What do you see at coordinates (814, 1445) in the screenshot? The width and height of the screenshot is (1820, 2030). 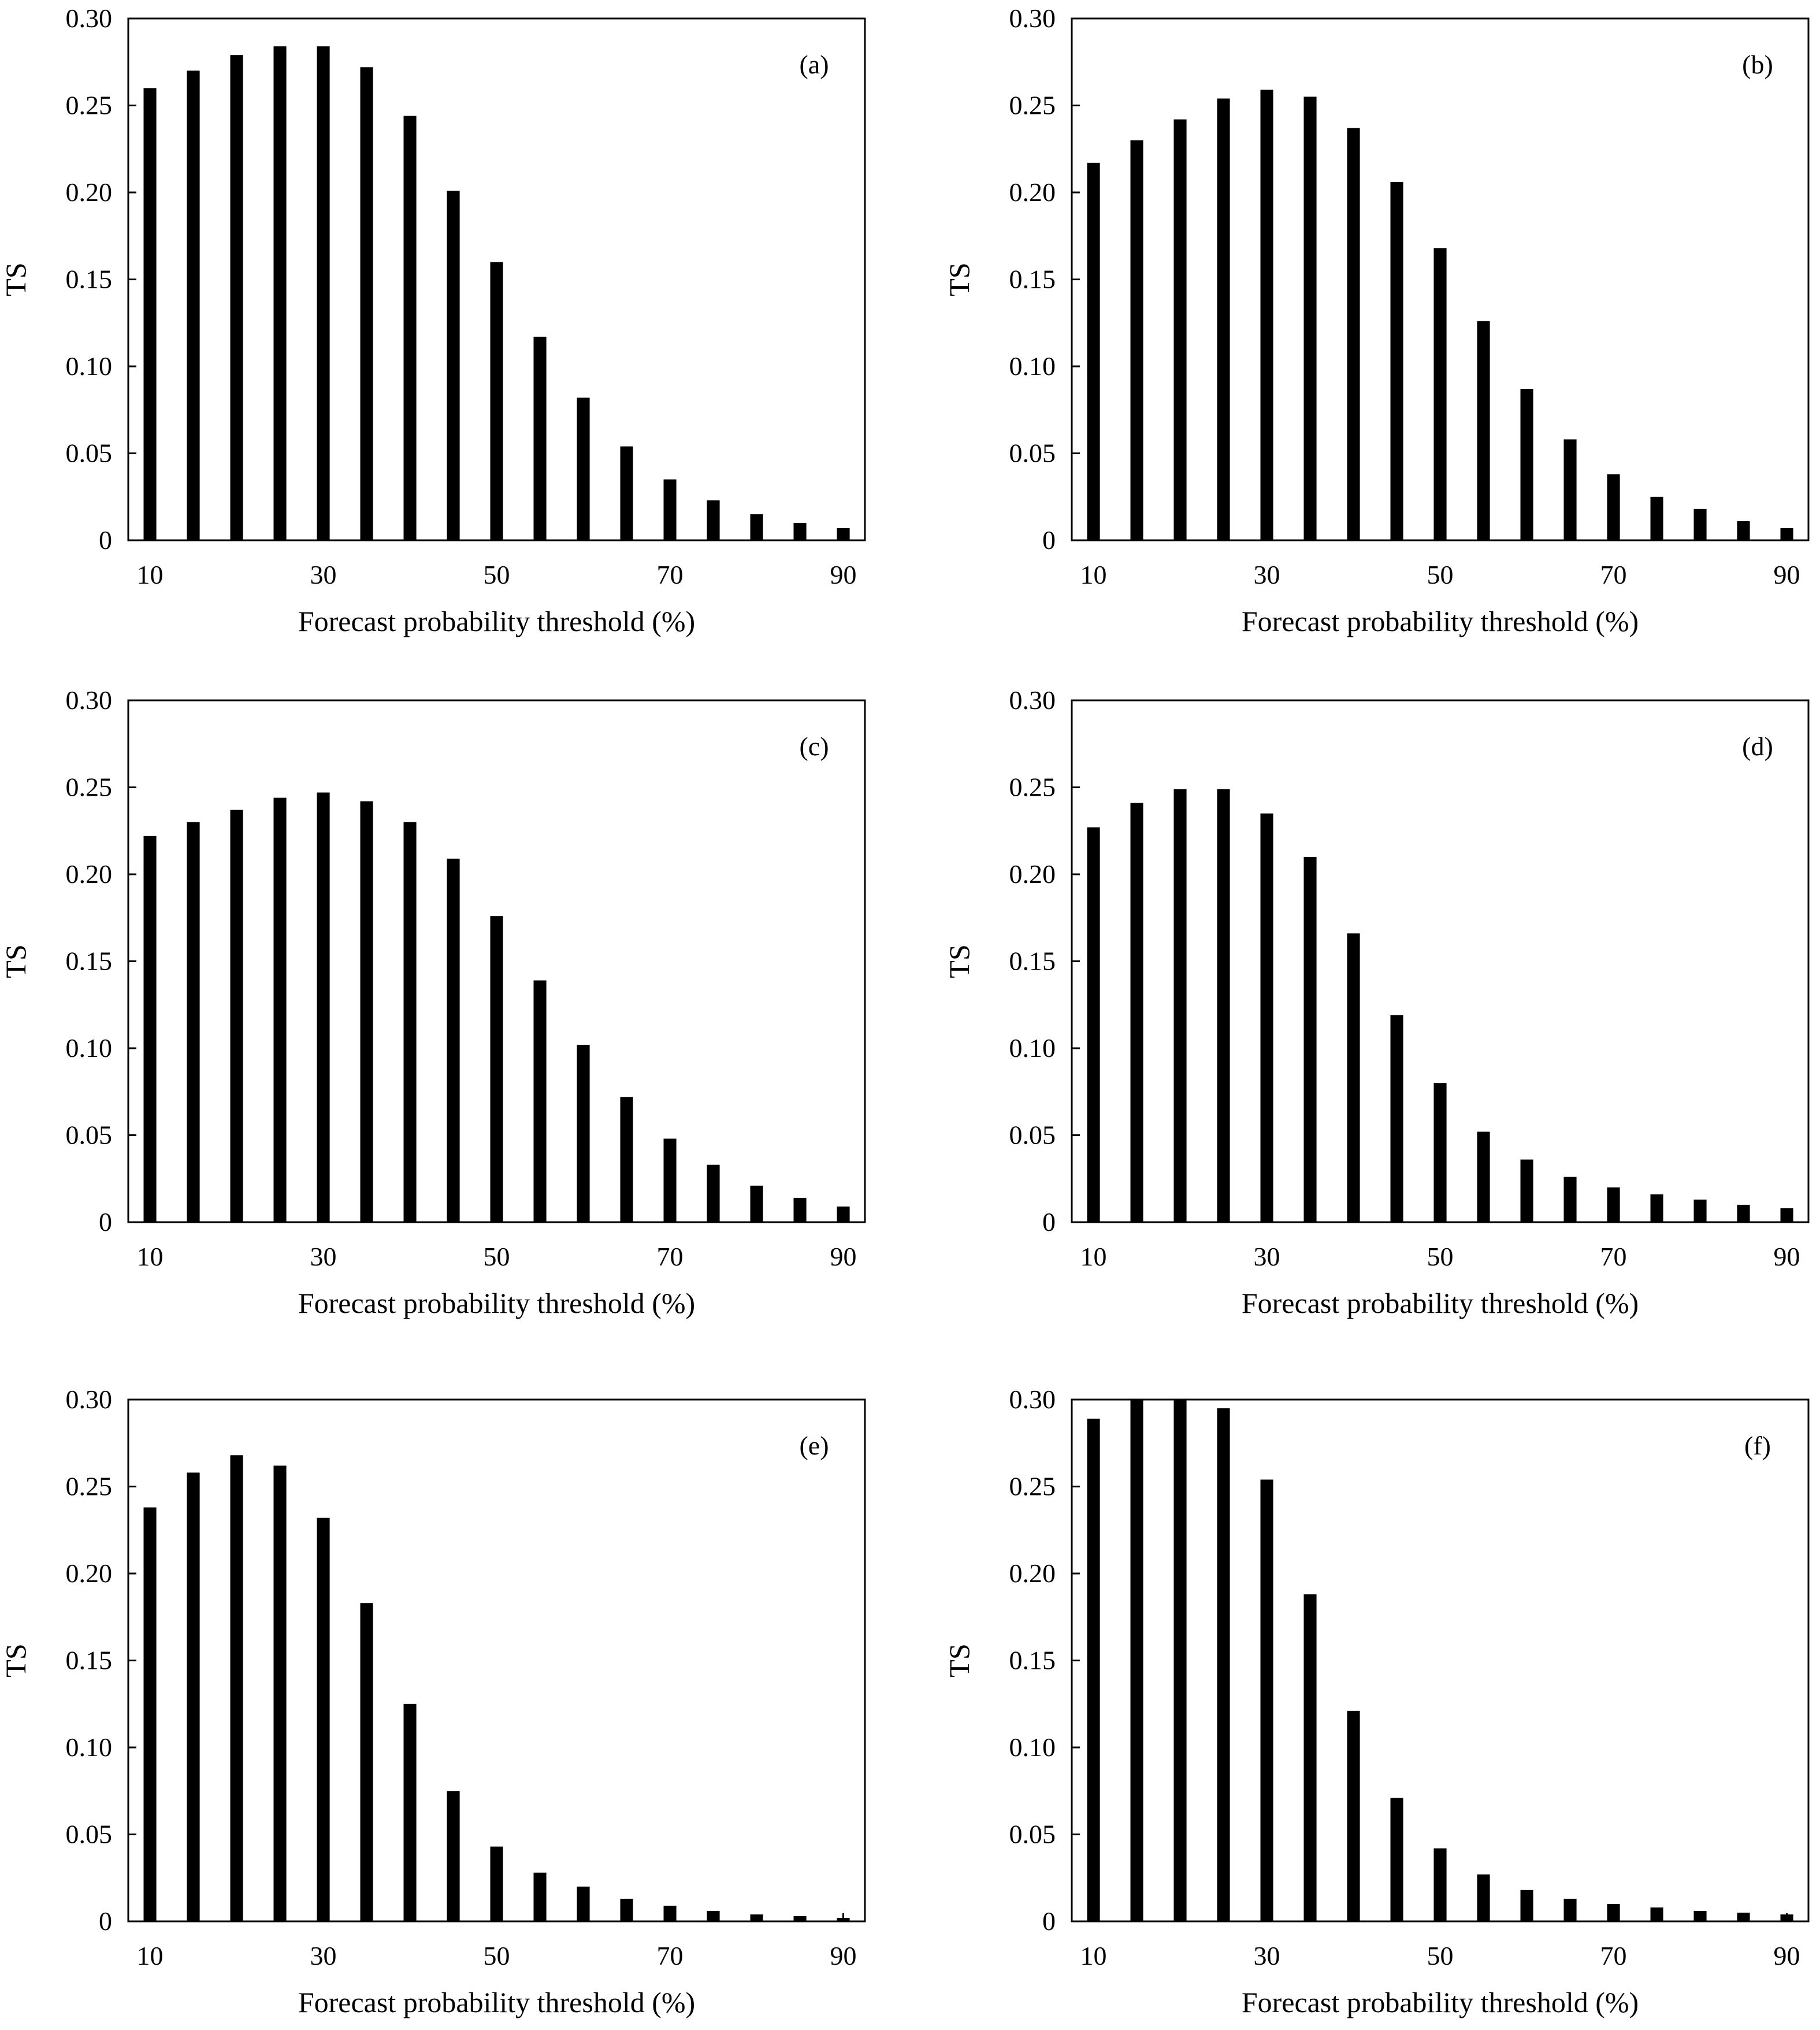 I see `panel-label: (e)` at bounding box center [814, 1445].